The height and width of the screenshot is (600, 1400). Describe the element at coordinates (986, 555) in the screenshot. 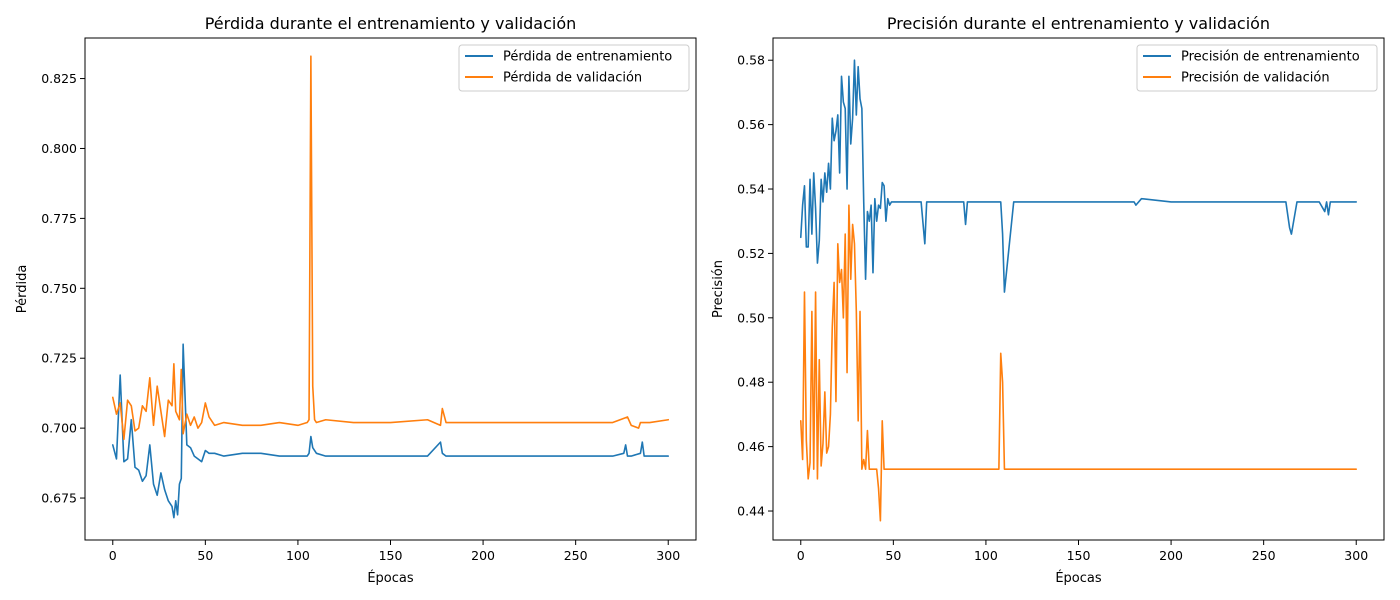

I see `accuracy-x-tick-label: 100` at that location.